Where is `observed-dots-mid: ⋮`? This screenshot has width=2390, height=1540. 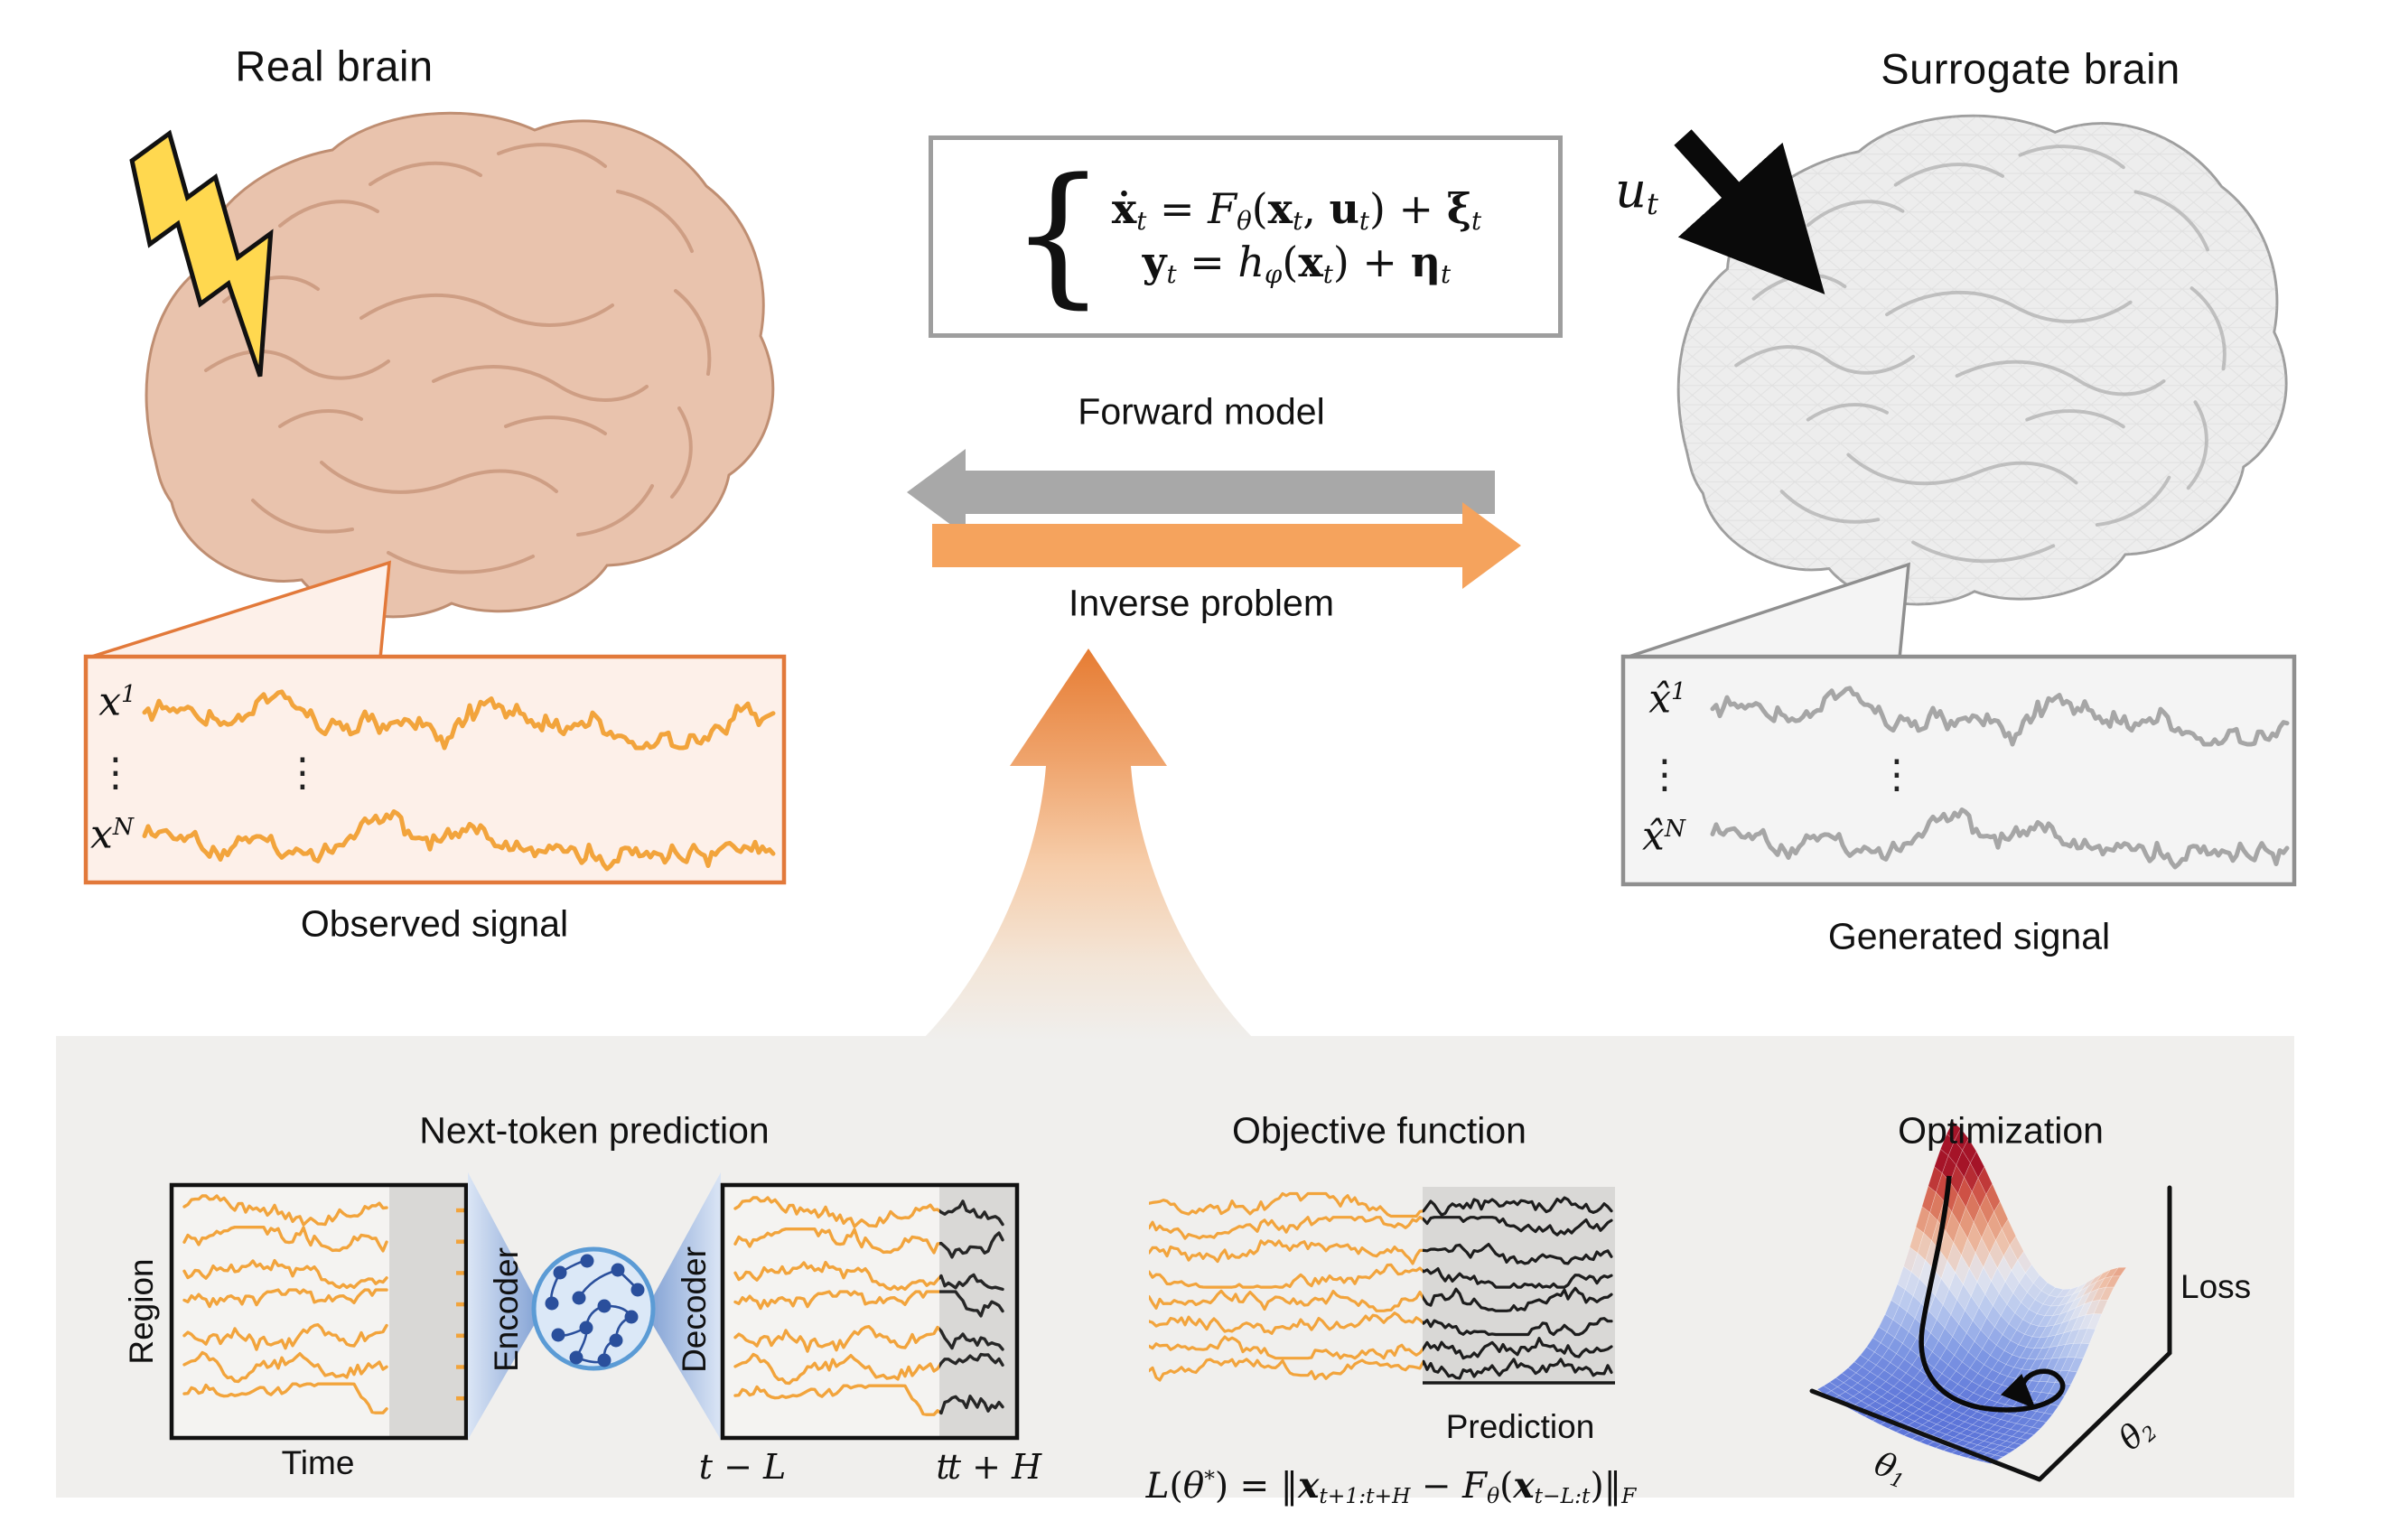
observed-dots-mid: ⋮ is located at coordinates (302, 773).